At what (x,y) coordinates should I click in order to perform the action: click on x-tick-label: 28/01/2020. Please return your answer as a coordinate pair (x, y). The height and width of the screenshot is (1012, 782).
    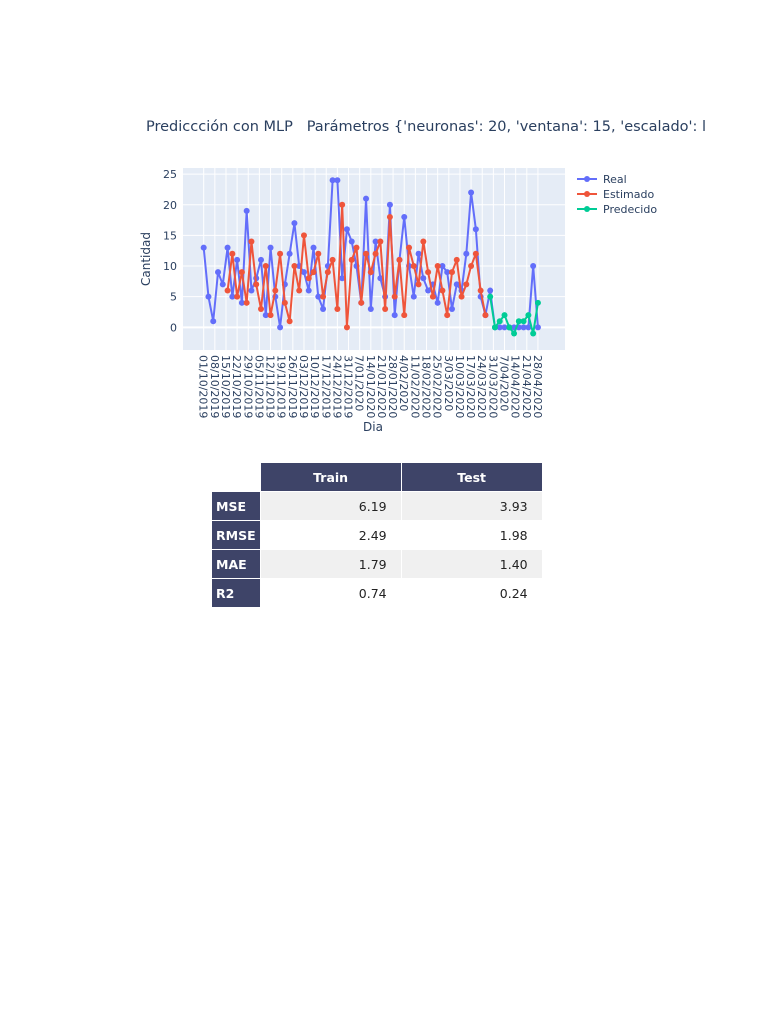
    Looking at the image, I should click on (392, 386).